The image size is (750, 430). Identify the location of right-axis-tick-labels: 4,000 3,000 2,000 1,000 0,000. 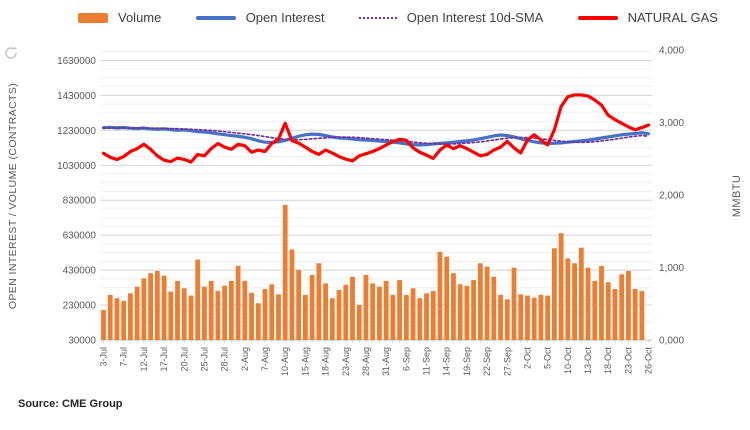
(671, 196).